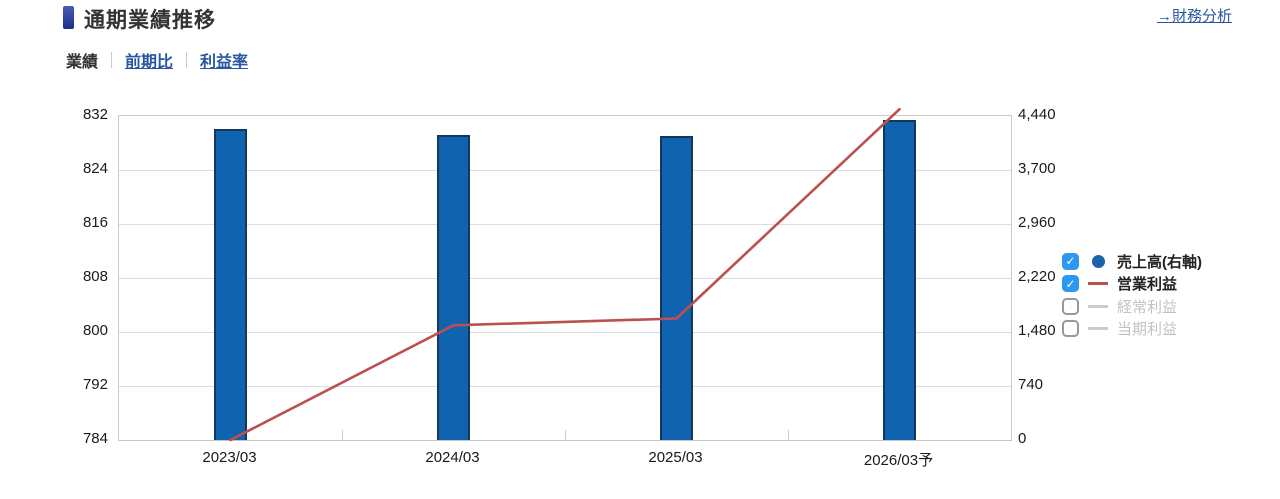 The height and width of the screenshot is (499, 1280). I want to click on tab-performance: 業績, so click(82, 62).